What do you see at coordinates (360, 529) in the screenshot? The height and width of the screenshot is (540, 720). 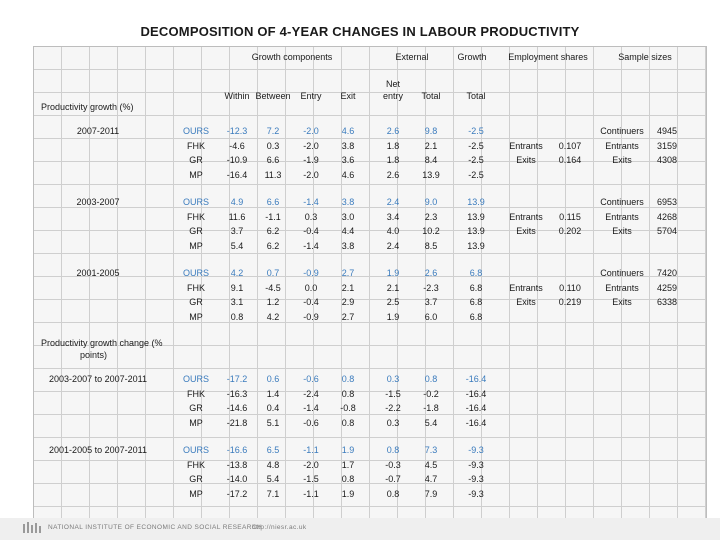 I see `footer-bar` at bounding box center [360, 529].